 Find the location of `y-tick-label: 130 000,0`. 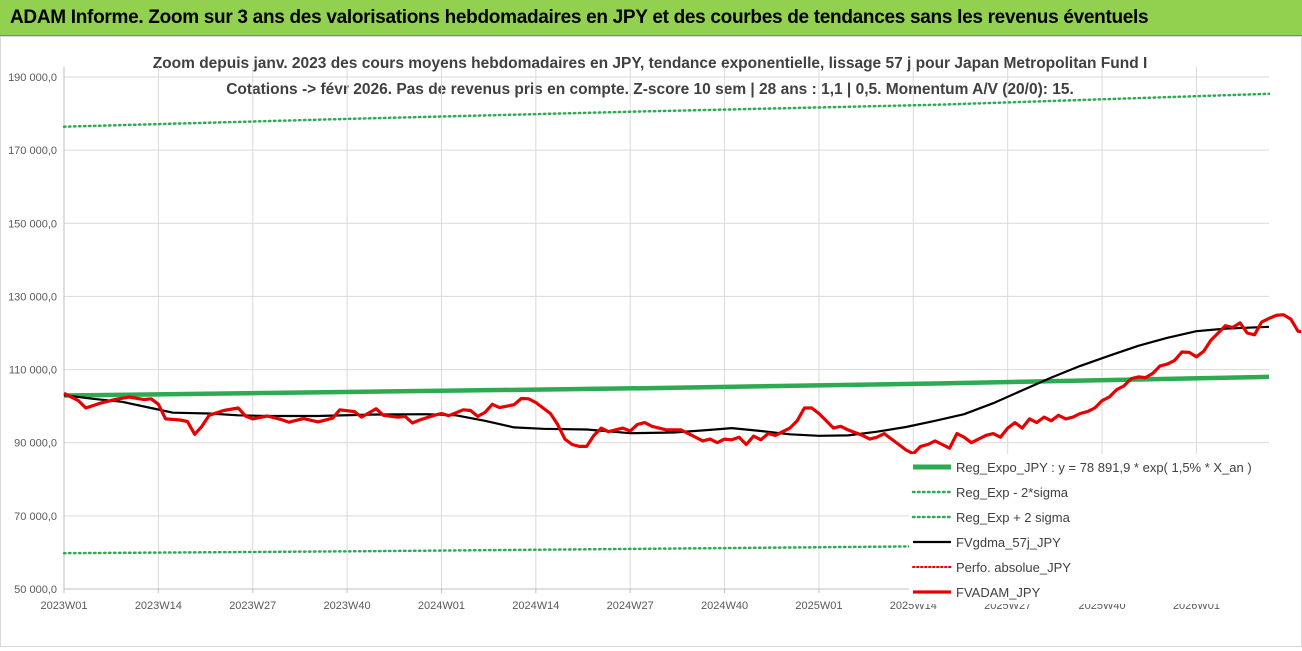

y-tick-label: 130 000,0 is located at coordinates (32, 297).